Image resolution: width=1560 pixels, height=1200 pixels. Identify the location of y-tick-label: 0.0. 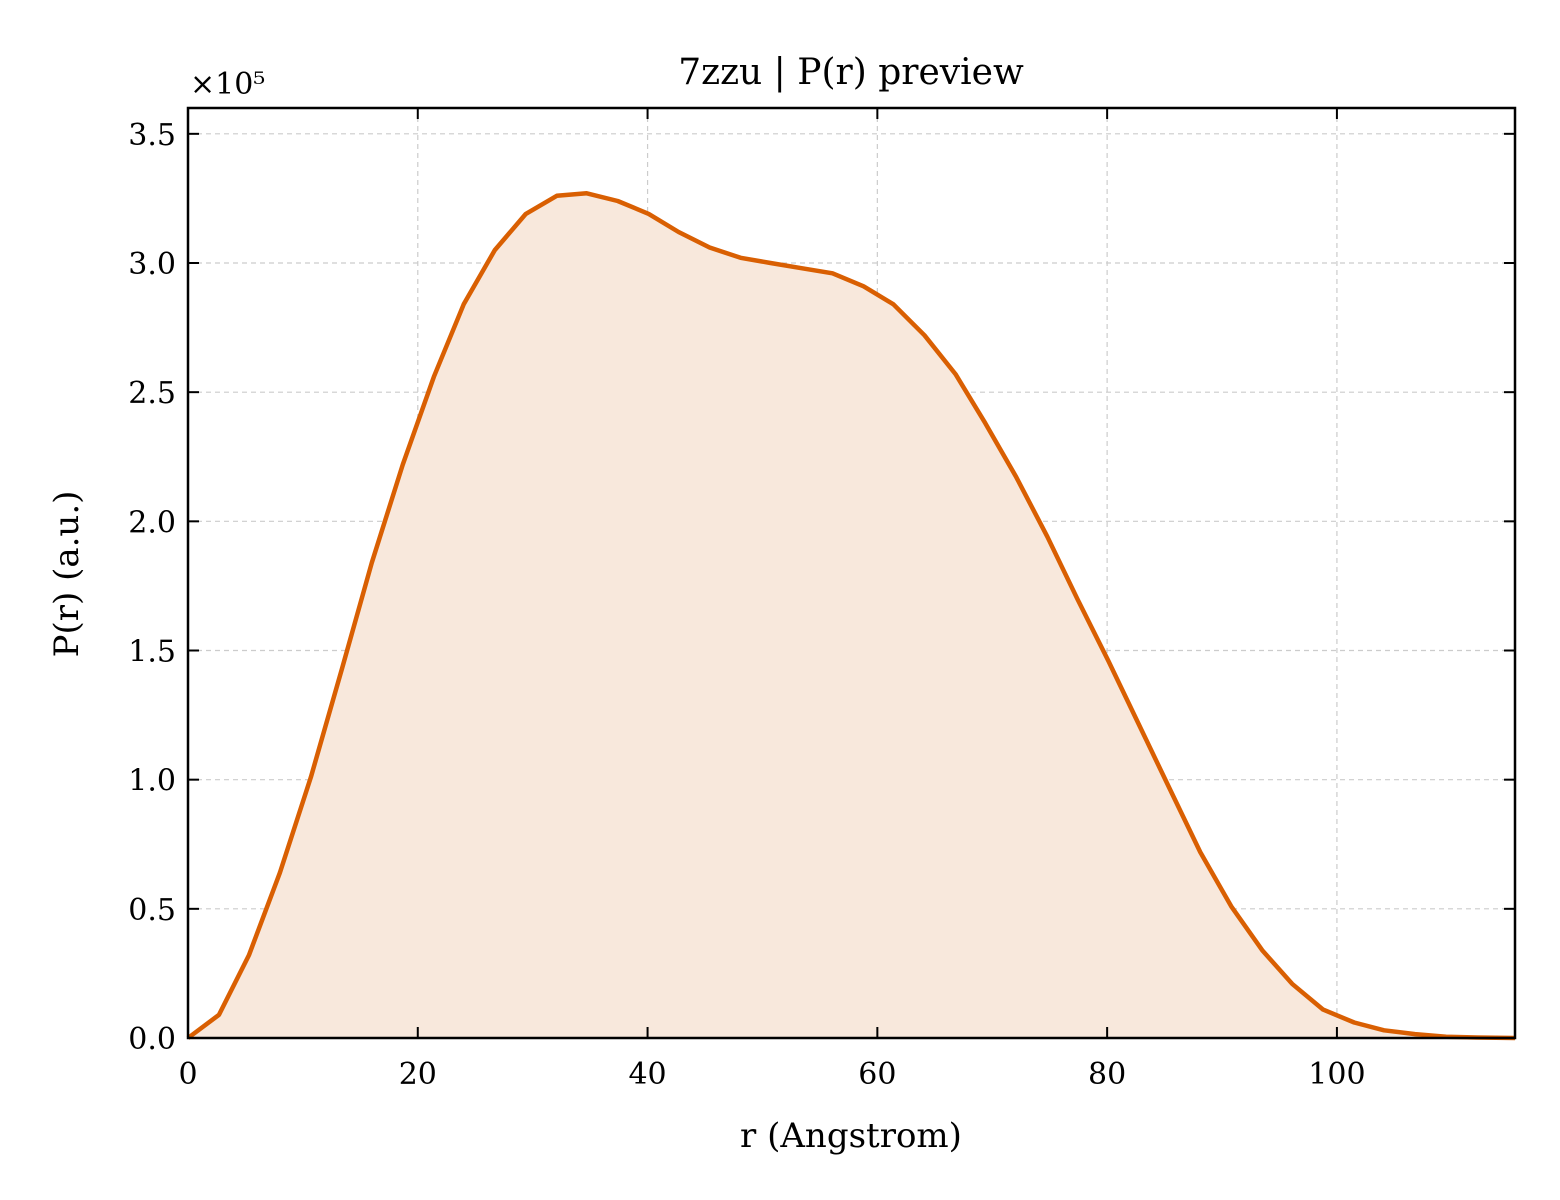
(152, 1039).